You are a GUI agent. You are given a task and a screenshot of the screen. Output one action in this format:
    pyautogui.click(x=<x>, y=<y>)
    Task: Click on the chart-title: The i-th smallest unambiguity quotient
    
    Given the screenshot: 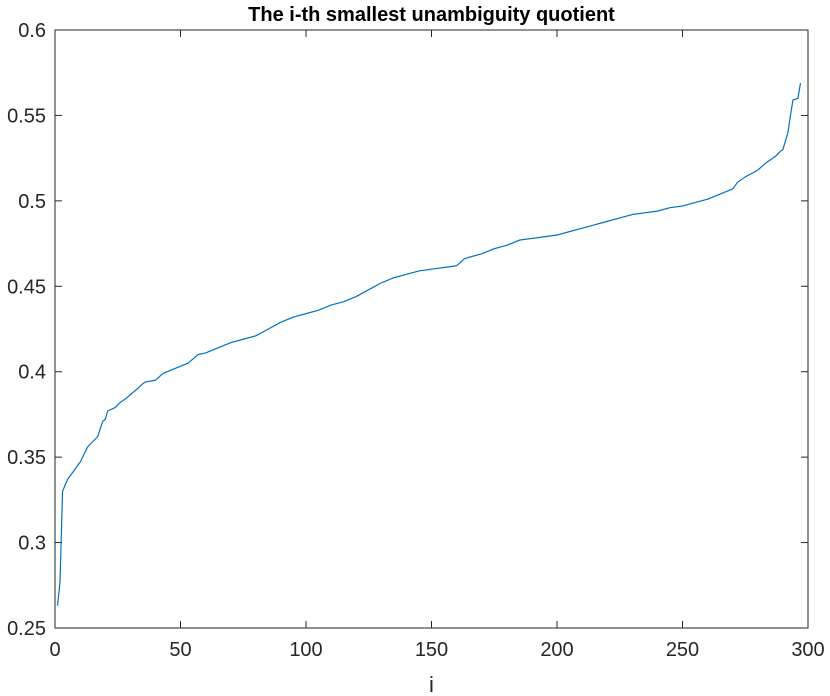 What is the action you would take?
    pyautogui.click(x=431, y=15)
    